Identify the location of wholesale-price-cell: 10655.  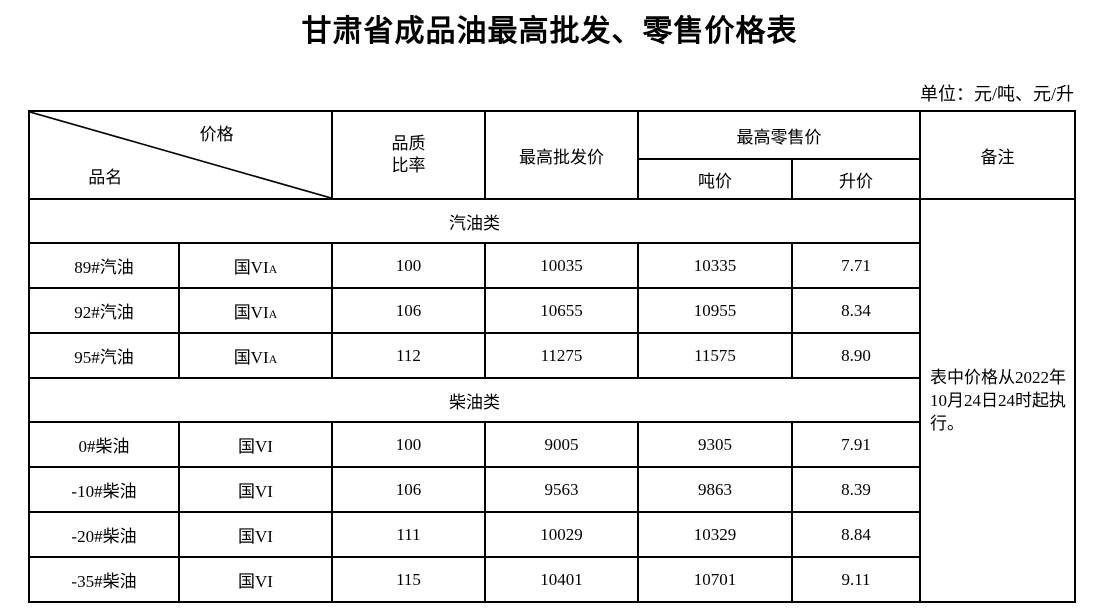
(561, 310).